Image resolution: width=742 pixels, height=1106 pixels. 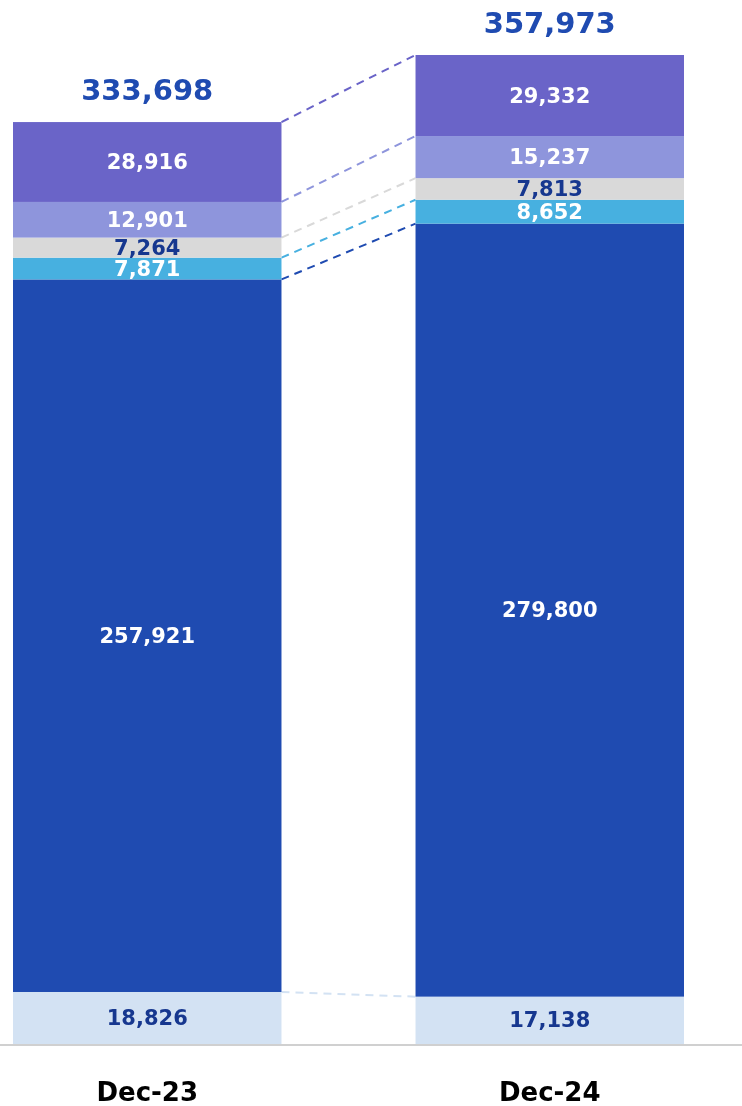 What do you see at coordinates (147, 90) in the screenshot?
I see `total-label: 333,698` at bounding box center [147, 90].